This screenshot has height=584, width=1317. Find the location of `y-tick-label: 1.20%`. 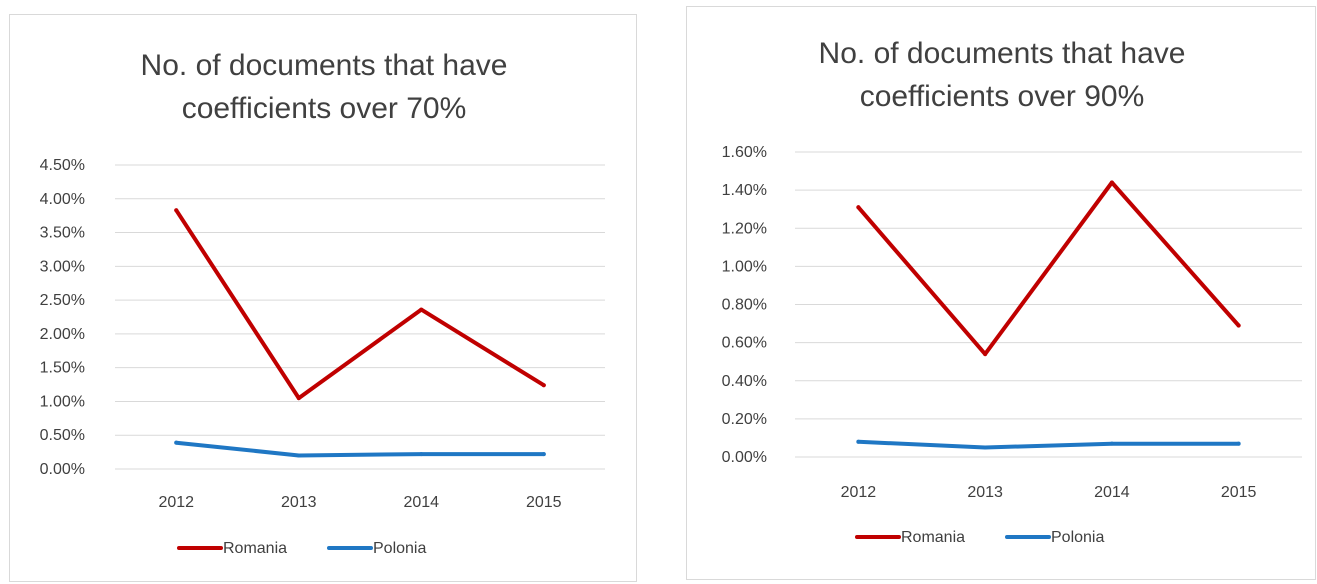

y-tick-label: 1.20% is located at coordinates (744, 228).